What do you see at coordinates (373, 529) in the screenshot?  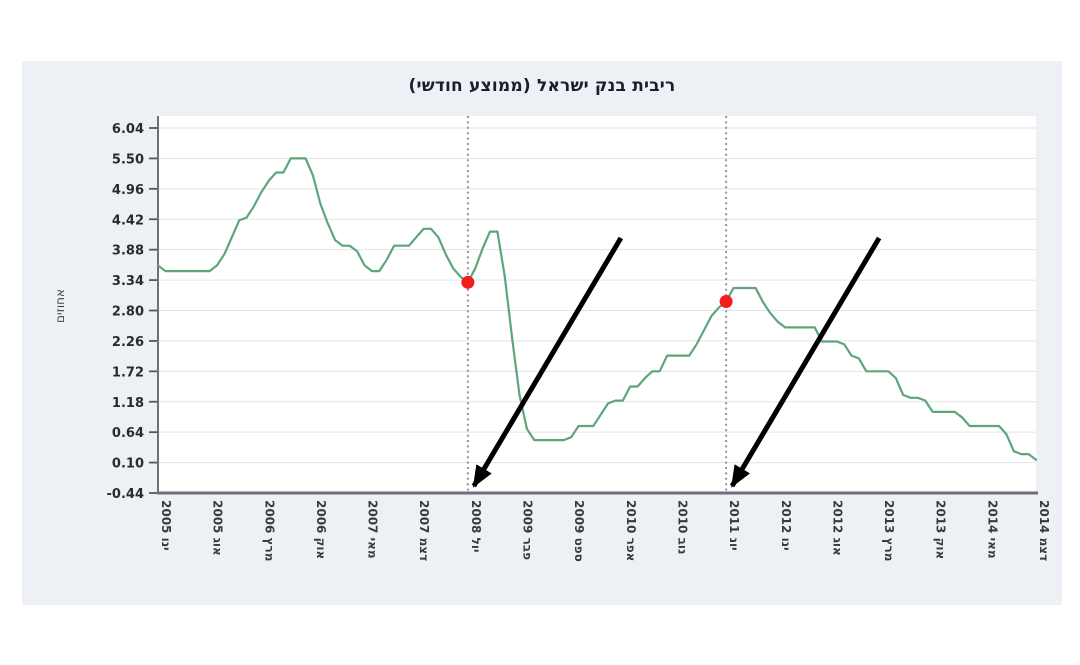 I see `x-tick-label: 2007 מאי` at bounding box center [373, 529].